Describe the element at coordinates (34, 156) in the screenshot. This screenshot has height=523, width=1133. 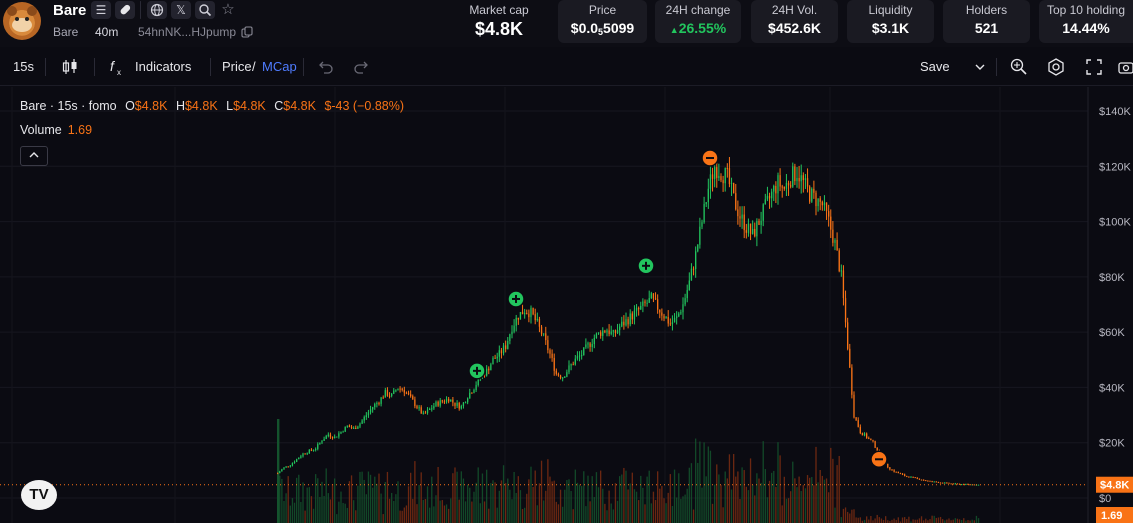
I see `collapse-legend-button` at that location.